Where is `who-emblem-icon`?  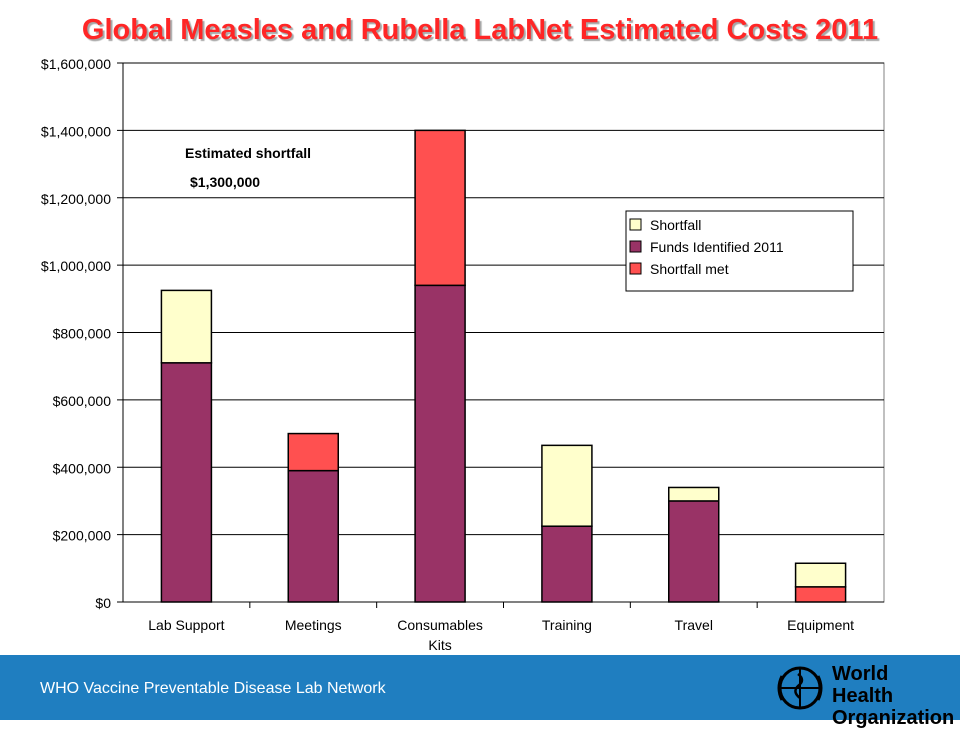
who-emblem-icon is located at coordinates (800, 688).